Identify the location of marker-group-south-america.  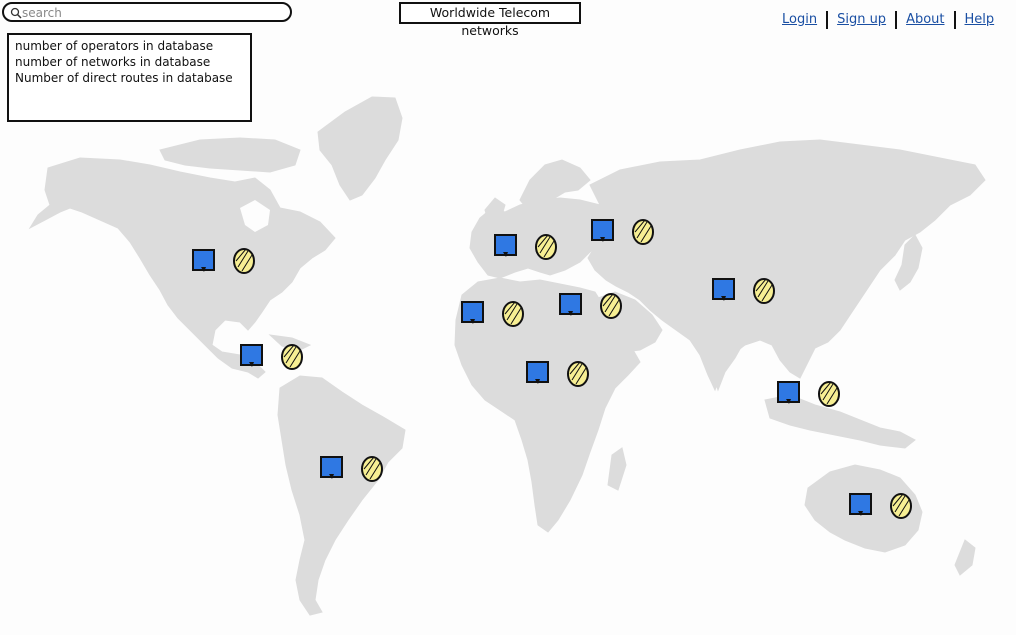
(351, 469).